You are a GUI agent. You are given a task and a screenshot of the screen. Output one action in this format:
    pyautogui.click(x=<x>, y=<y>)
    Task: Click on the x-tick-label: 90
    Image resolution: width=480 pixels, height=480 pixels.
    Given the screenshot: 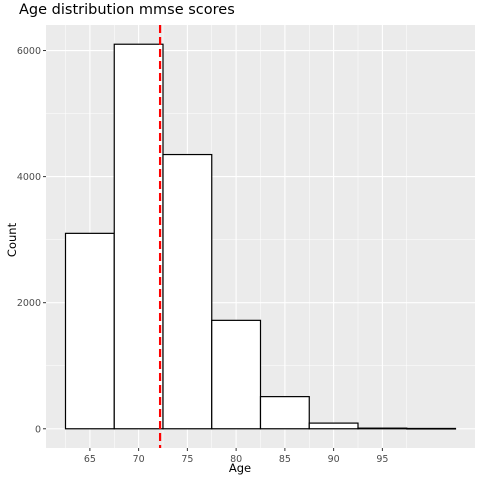 What is the action you would take?
    pyautogui.click(x=334, y=459)
    